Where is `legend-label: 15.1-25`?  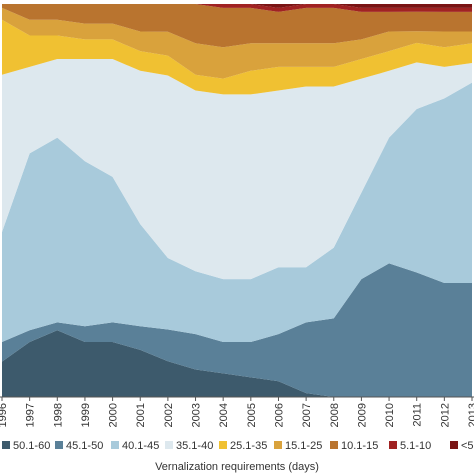 legend-label: 15.1-25 is located at coordinates (303, 446).